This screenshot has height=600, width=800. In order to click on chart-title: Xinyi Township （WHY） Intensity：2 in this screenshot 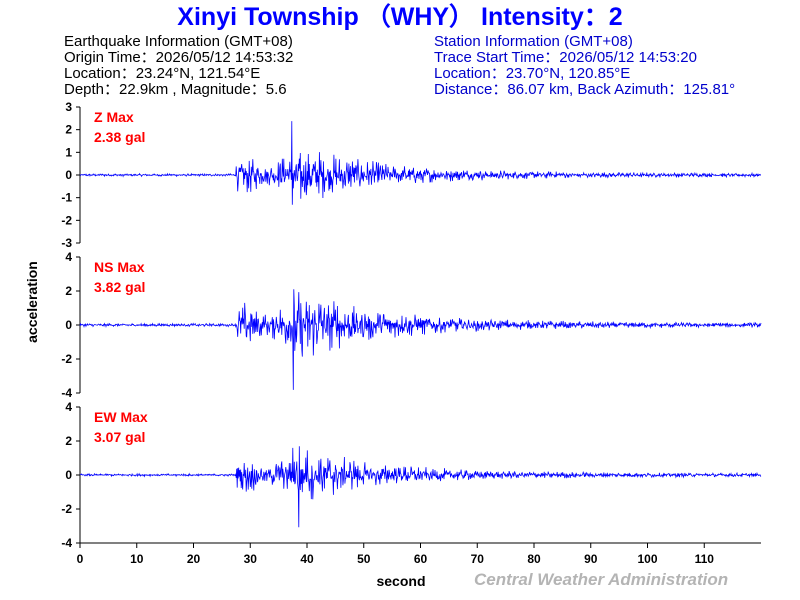, I will do `click(400, 17)`.